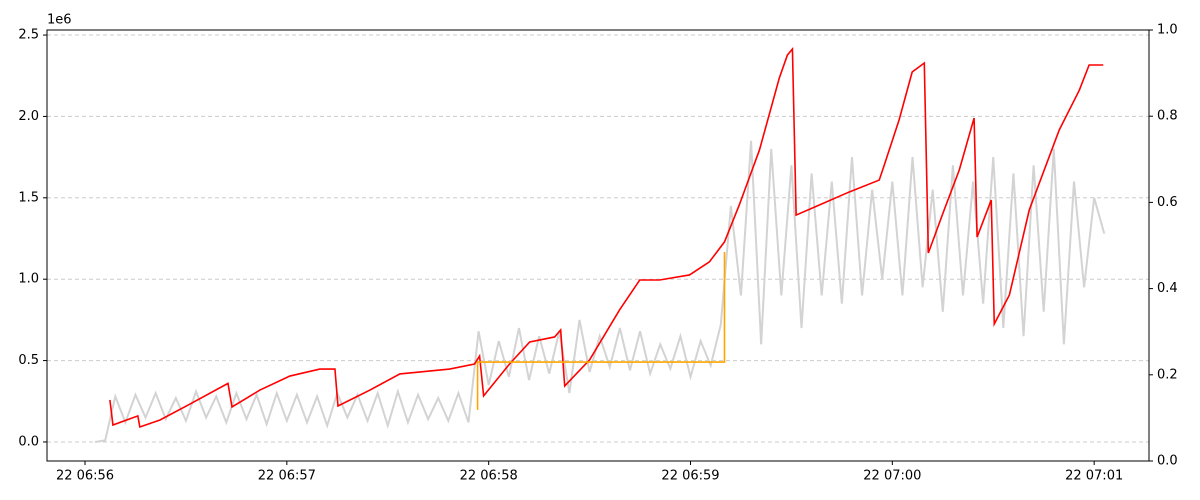 This screenshot has width=1200, height=500. What do you see at coordinates (85, 476) in the screenshot?
I see `x-tick-label: 22 06:56` at bounding box center [85, 476].